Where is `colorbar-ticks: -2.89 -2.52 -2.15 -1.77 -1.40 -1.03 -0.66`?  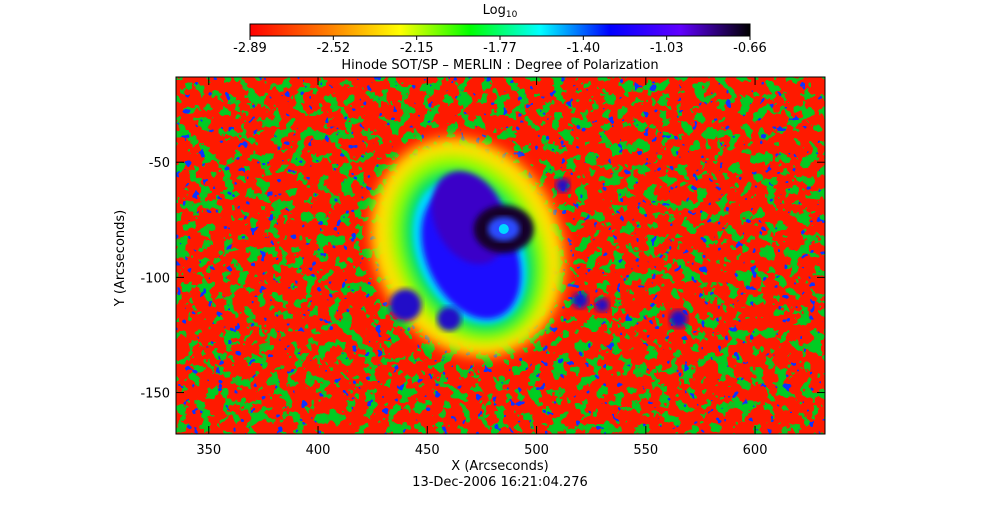
colorbar-ticks: -2.89 -2.52 -2.15 -1.77 -1.40 -1.03 -0.66 is located at coordinates (500, 46).